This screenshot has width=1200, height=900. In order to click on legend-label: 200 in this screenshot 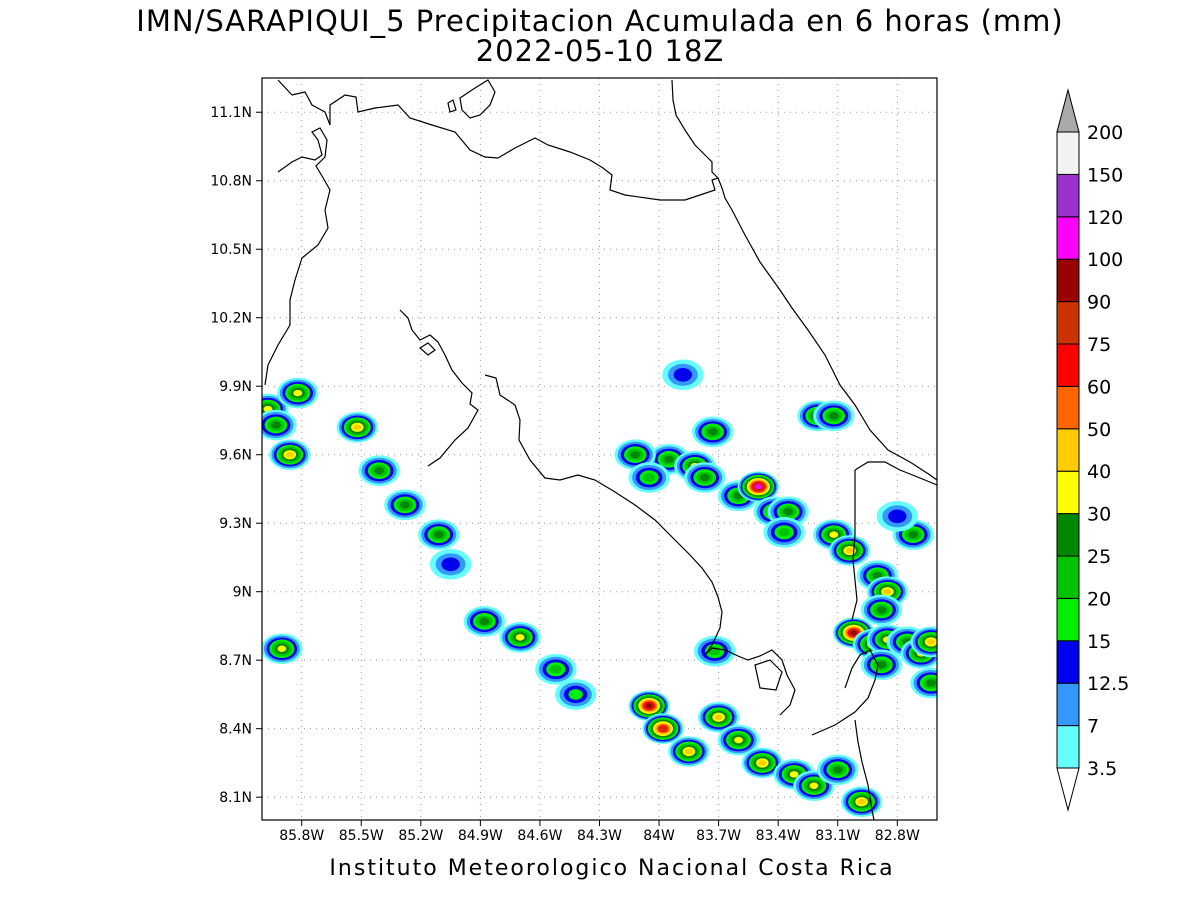, I will do `click(1105, 133)`.